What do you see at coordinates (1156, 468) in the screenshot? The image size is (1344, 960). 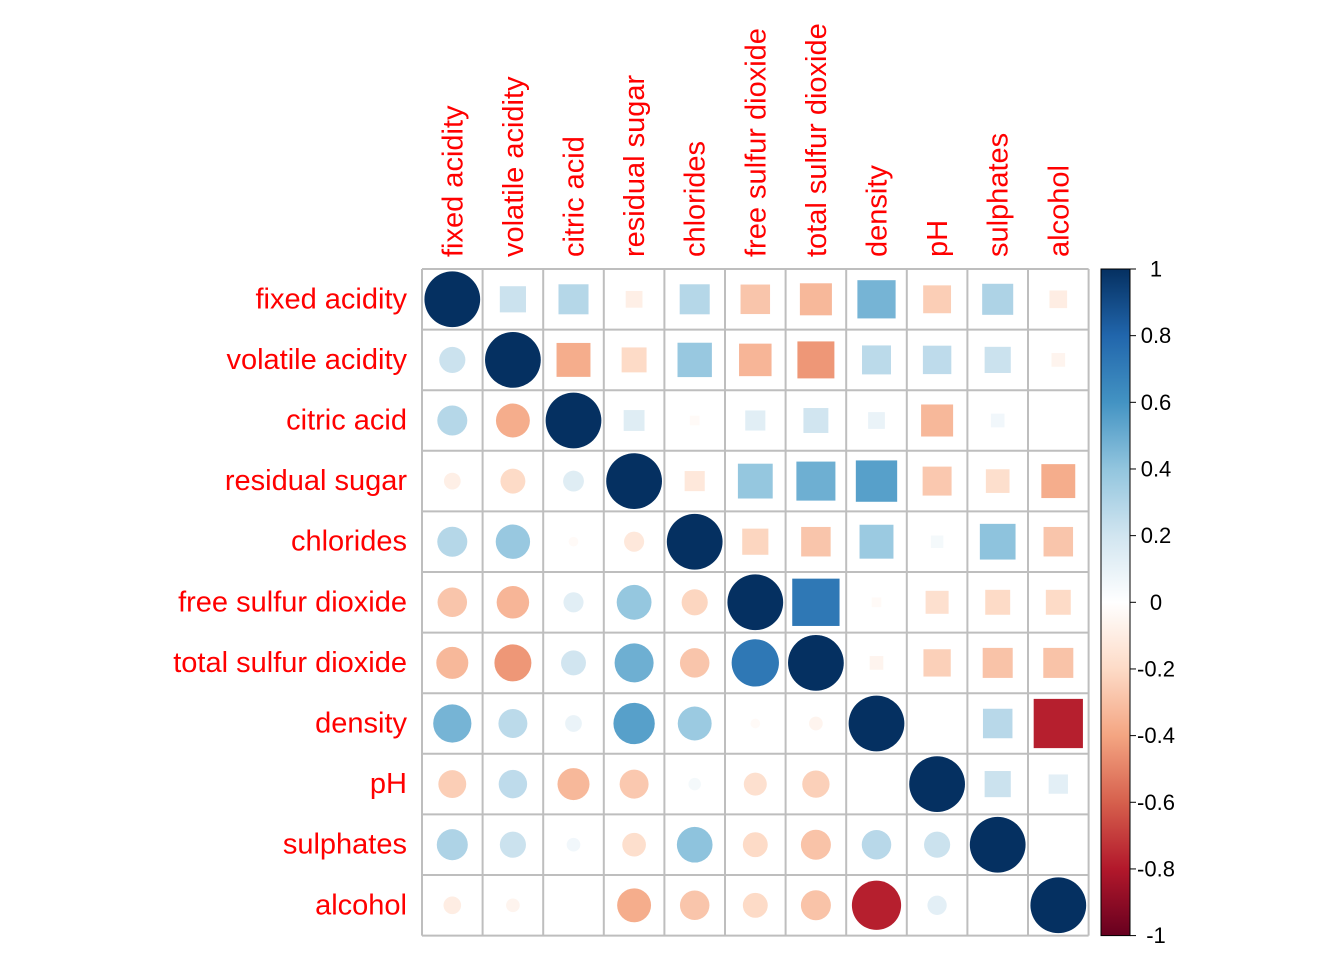 I see `colorbar-tick-label: 0.4` at bounding box center [1156, 468].